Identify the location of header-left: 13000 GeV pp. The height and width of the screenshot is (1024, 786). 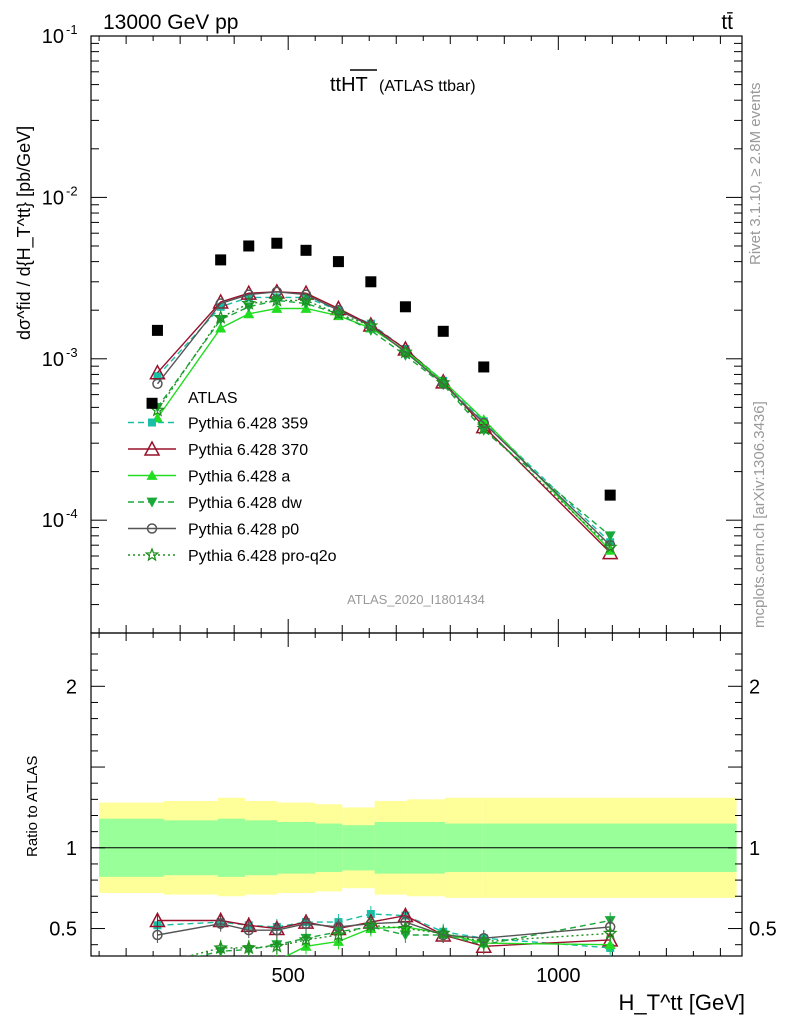
(170, 22).